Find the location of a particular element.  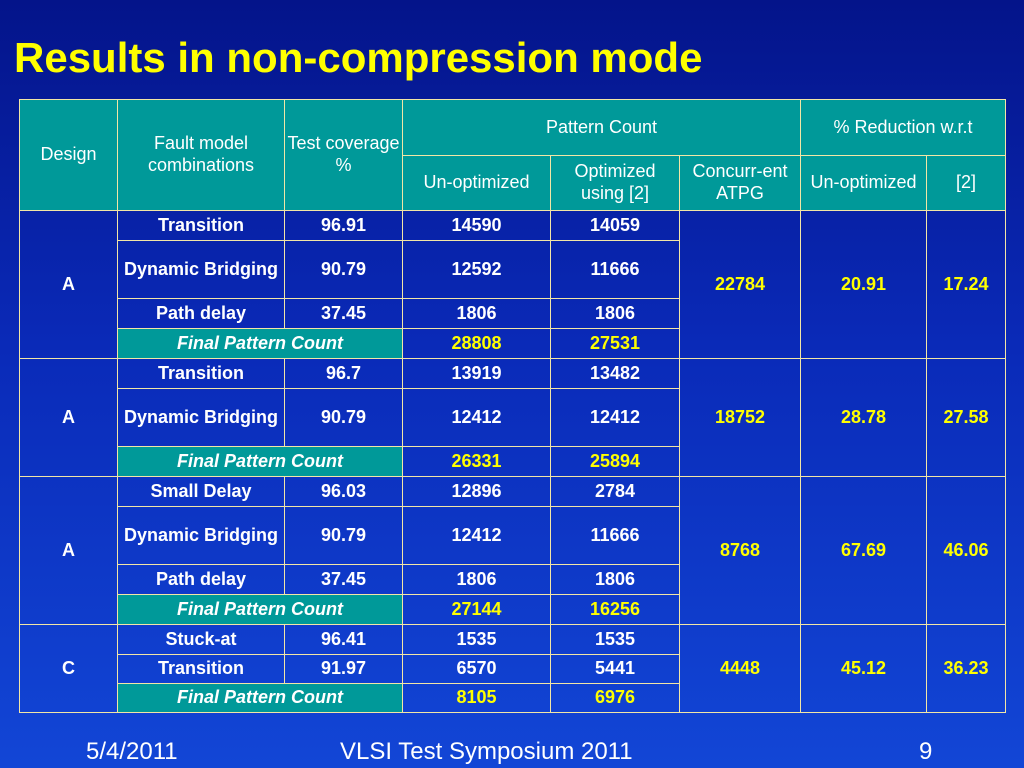

reduction-unoptimized-cell: 28.78 is located at coordinates (863, 417).